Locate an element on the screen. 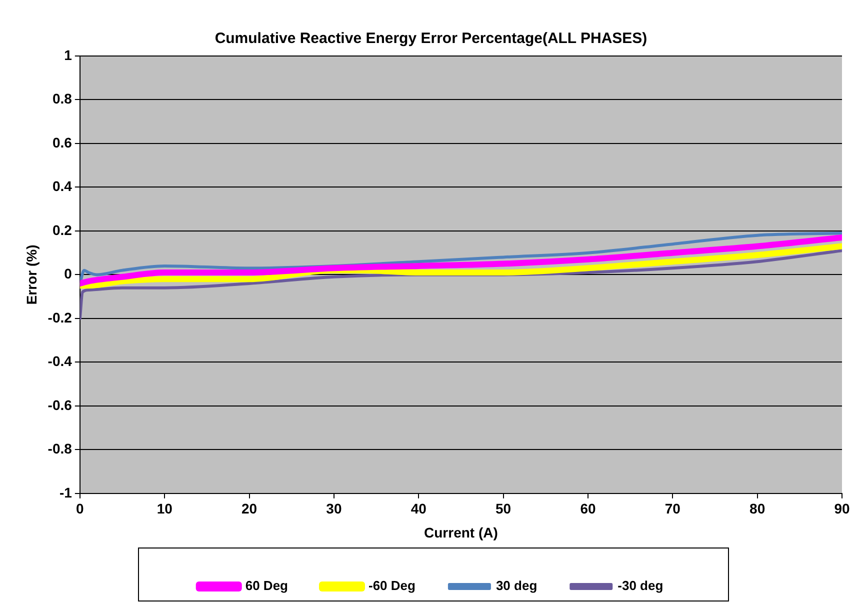  x-tick-label: 90 is located at coordinates (842, 508).